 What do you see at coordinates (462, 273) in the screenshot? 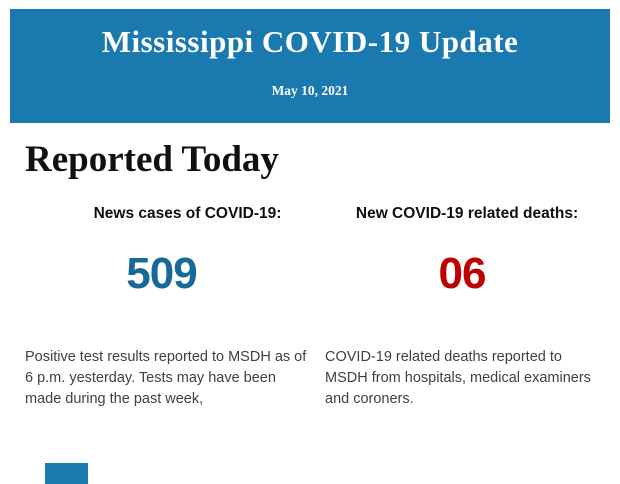
I see `stat-new-deaths-value: 06` at bounding box center [462, 273].